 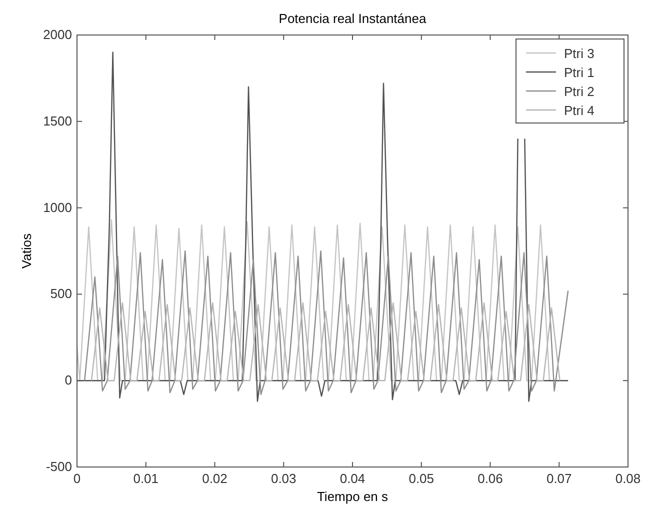 What do you see at coordinates (59, 466) in the screenshot?
I see `y-tick-label: -500` at bounding box center [59, 466].